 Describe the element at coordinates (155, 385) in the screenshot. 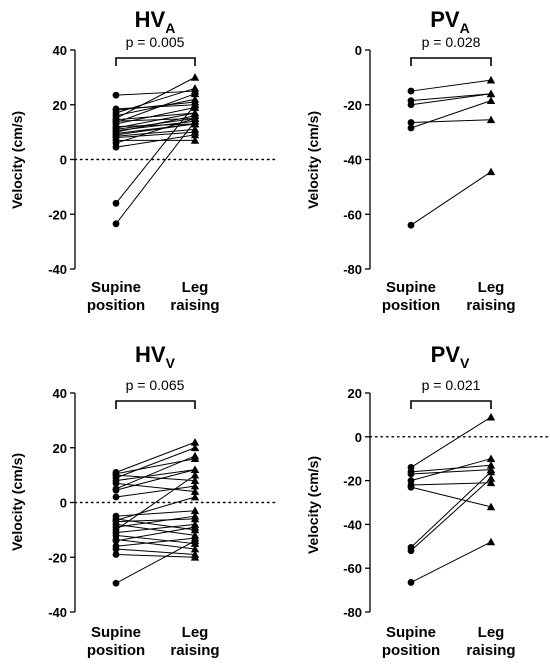

I see `p-value-label: p = 0.065` at that location.